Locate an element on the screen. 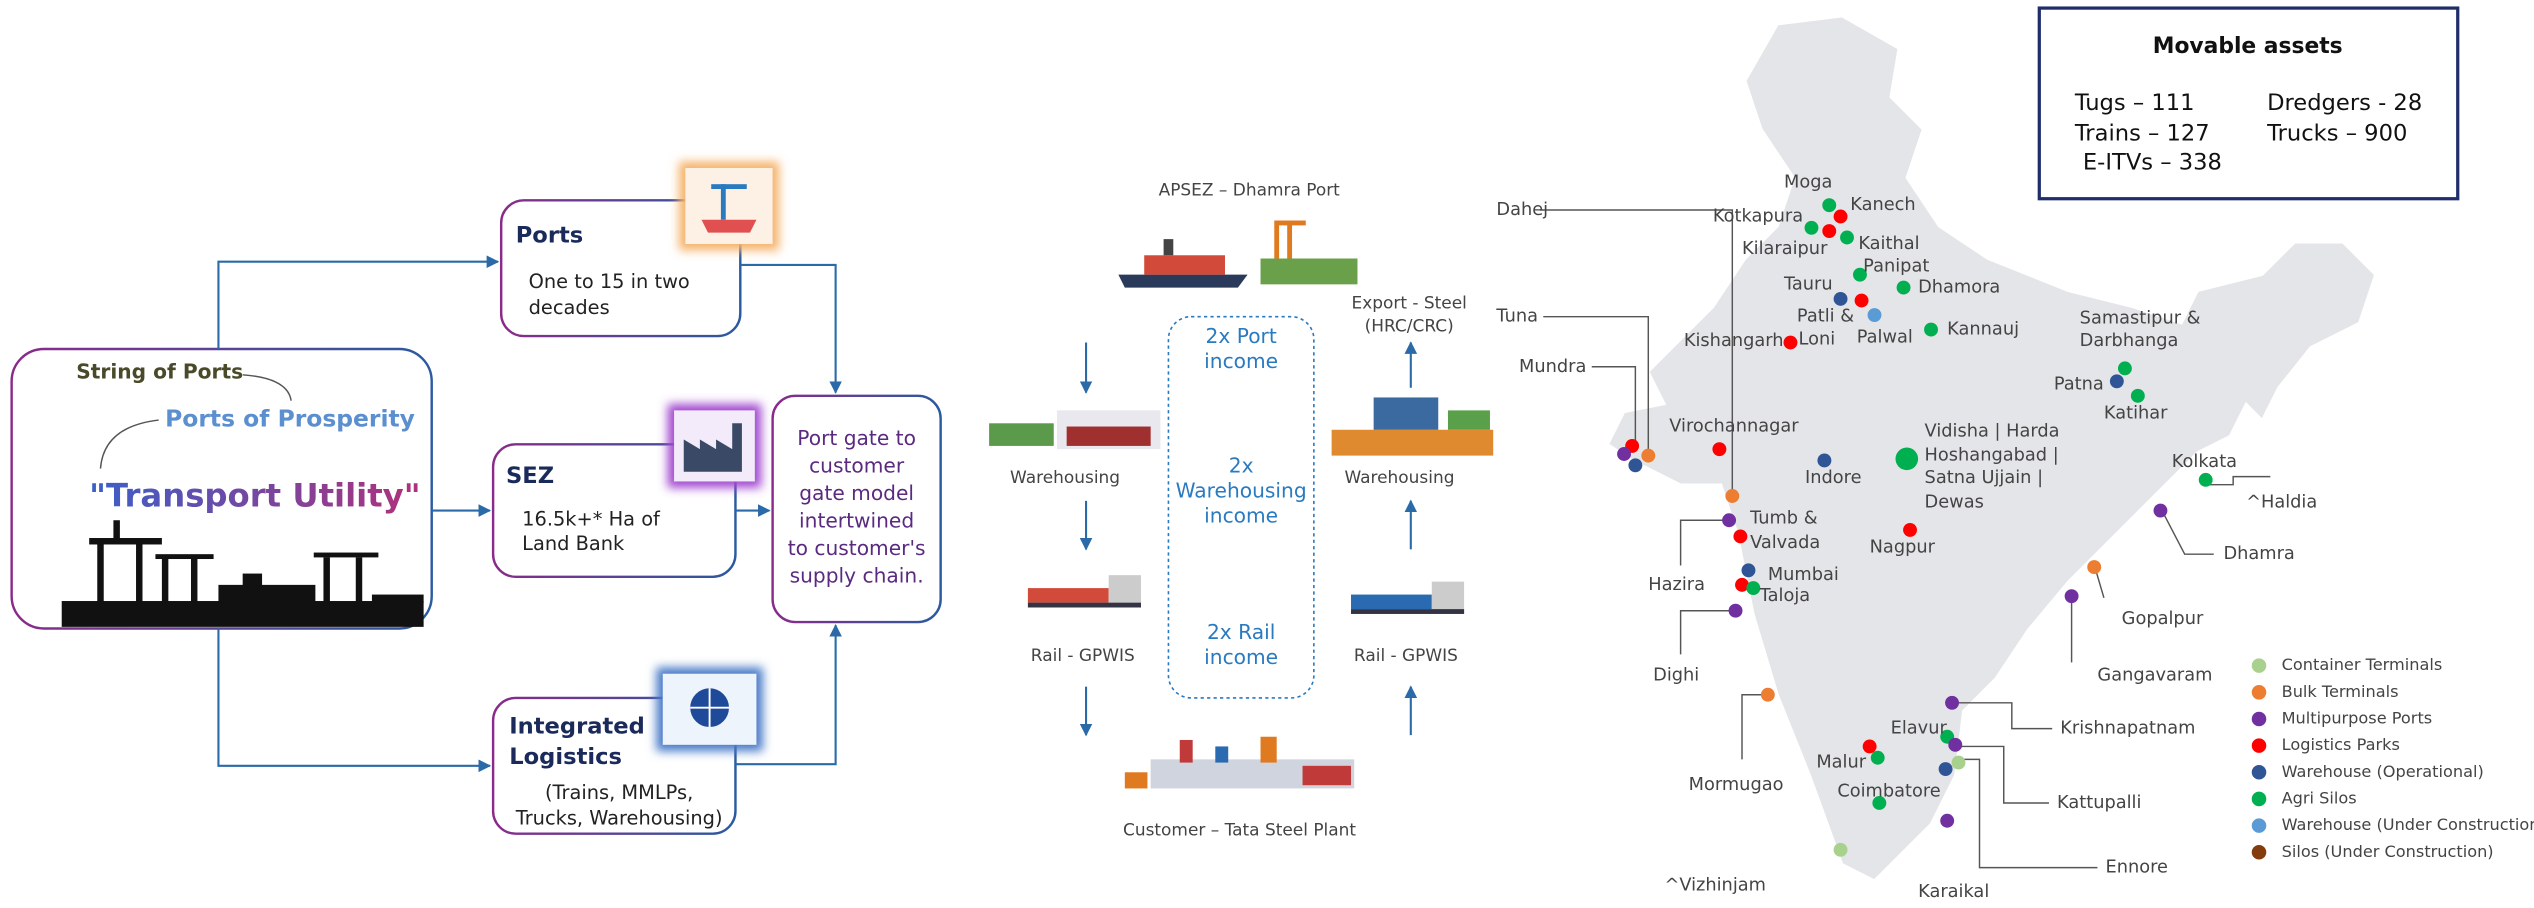 The height and width of the screenshot is (908, 2534). flow-label: (HRC/CRC) is located at coordinates (1409, 325).